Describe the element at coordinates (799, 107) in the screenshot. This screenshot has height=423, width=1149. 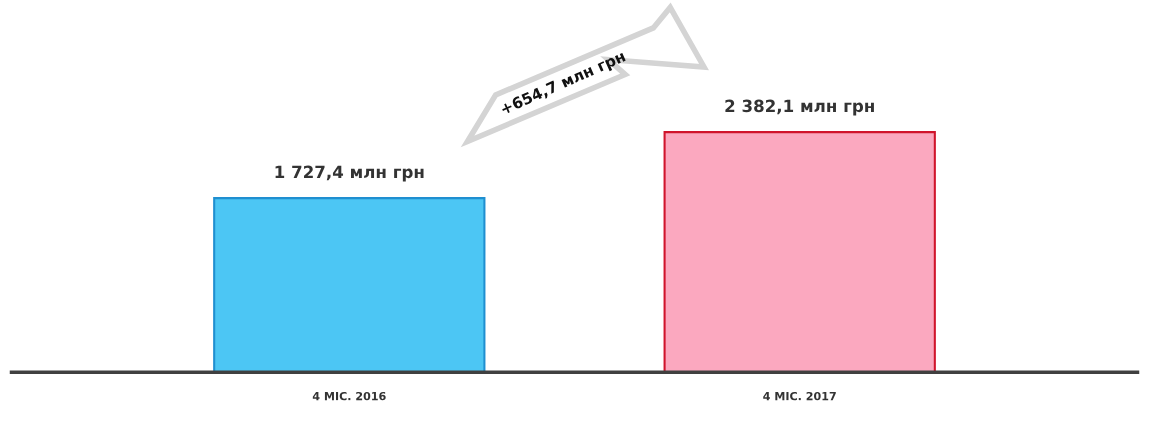
I see `data-label: 2 382,1 млн грн` at that location.